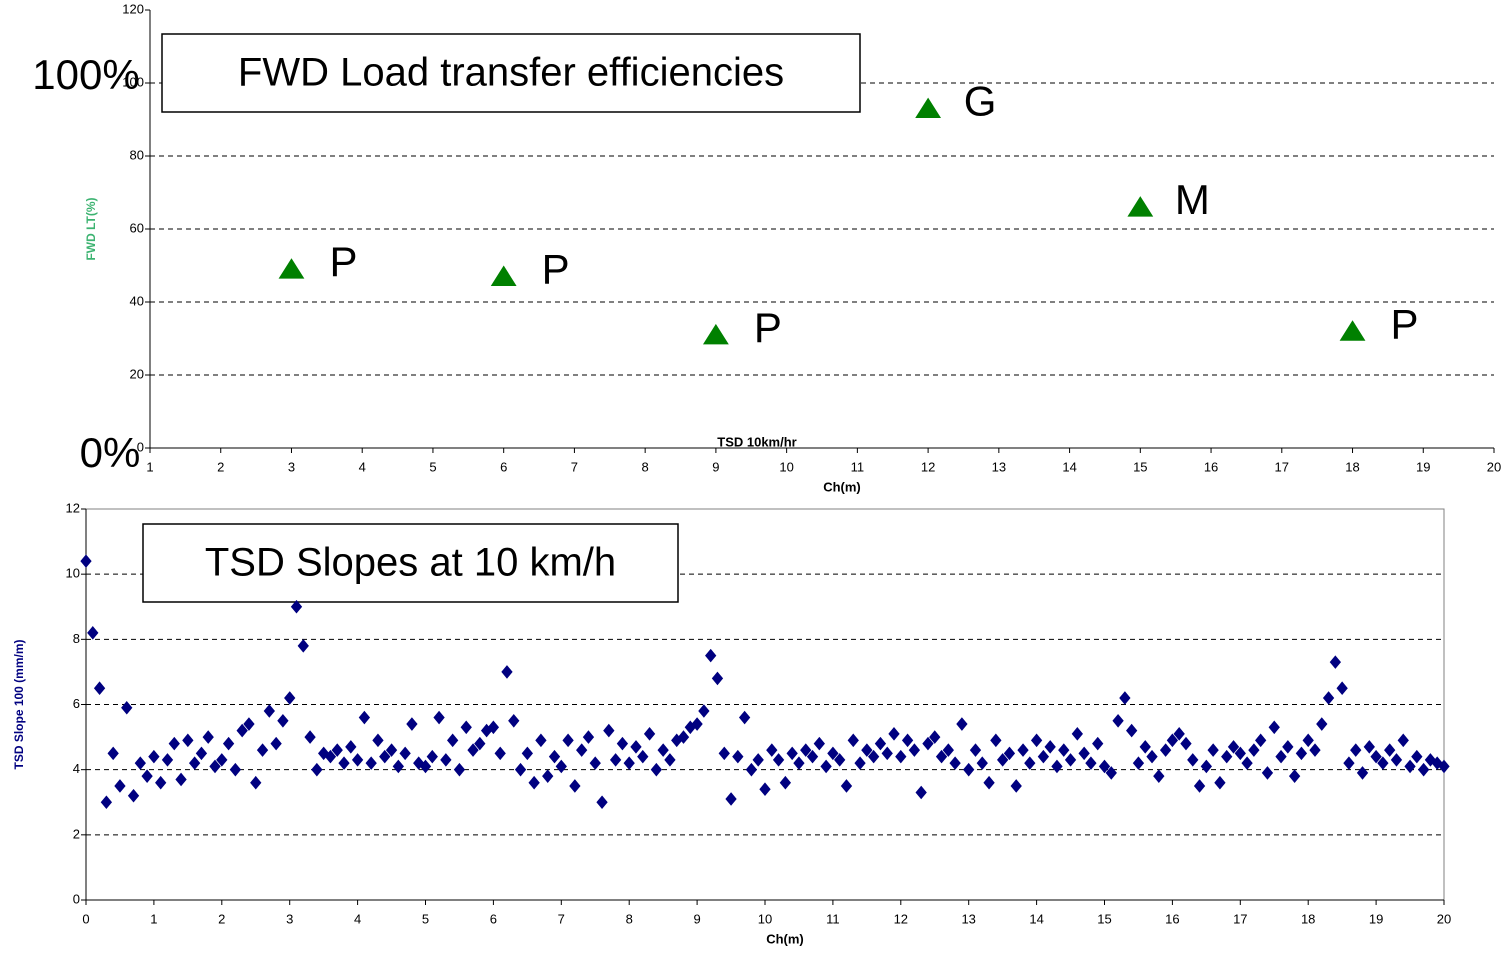  Describe the element at coordinates (1423, 466) in the screenshot. I see `x-tick-label: 19` at that location.